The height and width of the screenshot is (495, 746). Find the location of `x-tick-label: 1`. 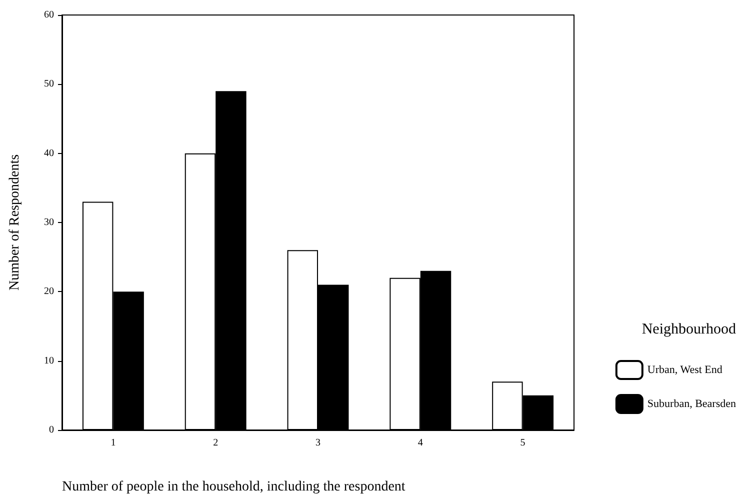

x-tick-label: 1 is located at coordinates (113, 443).